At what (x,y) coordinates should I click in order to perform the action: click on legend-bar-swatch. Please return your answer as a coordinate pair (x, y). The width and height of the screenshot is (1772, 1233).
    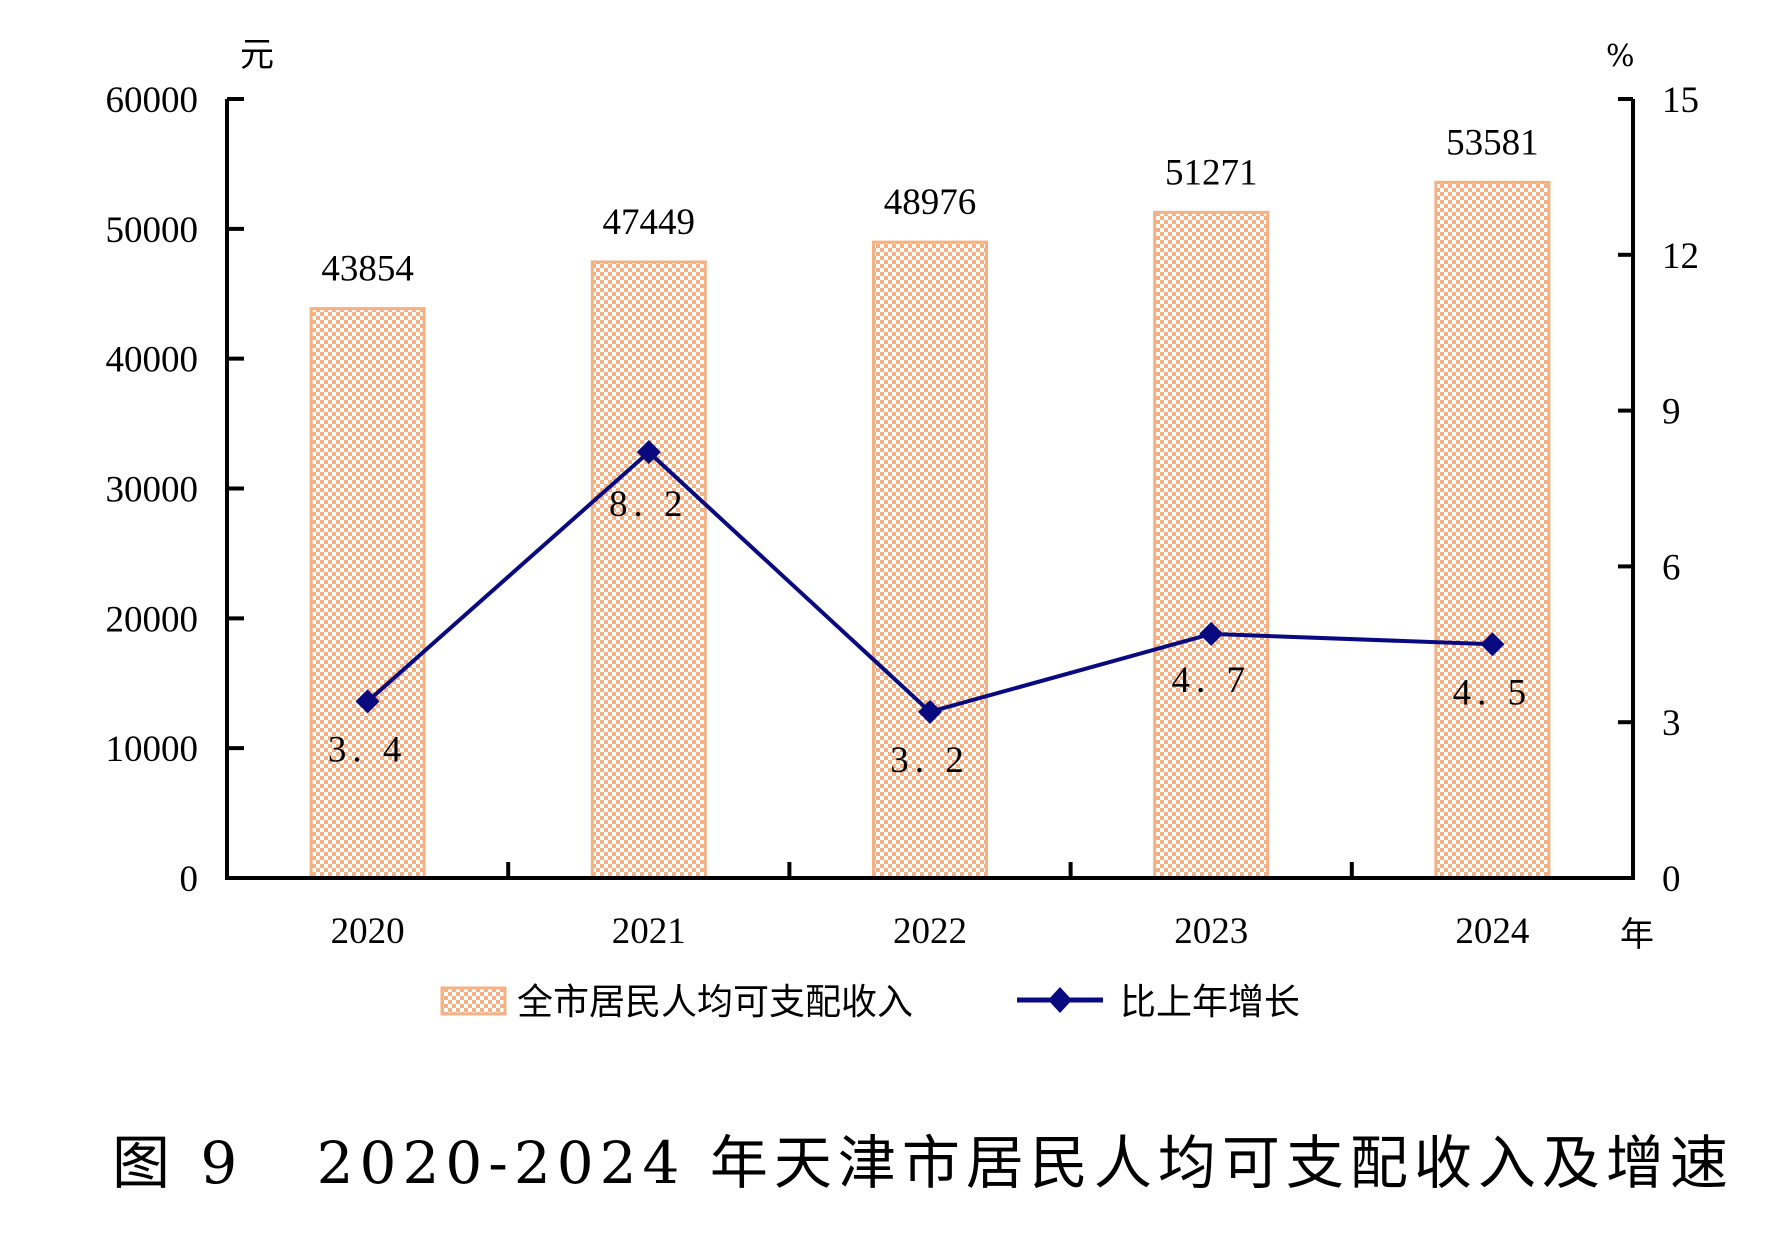
    Looking at the image, I should click on (473, 1001).